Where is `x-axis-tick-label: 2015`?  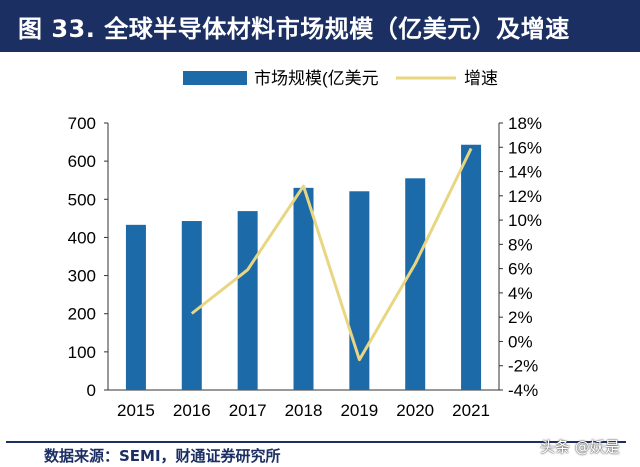
x-axis-tick-label: 2015 is located at coordinates (136, 410).